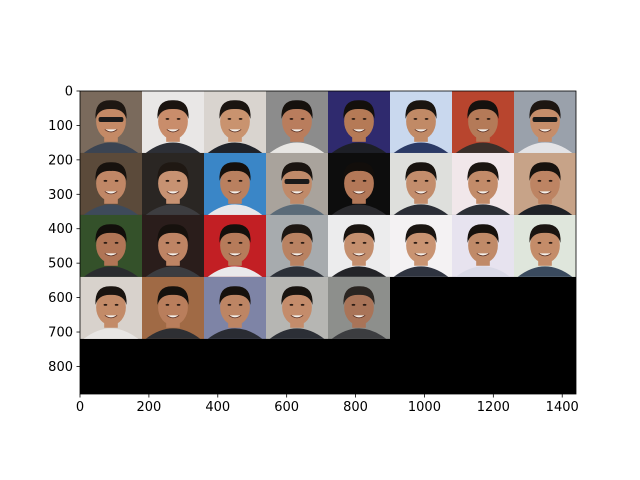 Image resolution: width=640 pixels, height=480 pixels. Describe the element at coordinates (424, 407) in the screenshot. I see `x-tick-label: 1000` at that location.